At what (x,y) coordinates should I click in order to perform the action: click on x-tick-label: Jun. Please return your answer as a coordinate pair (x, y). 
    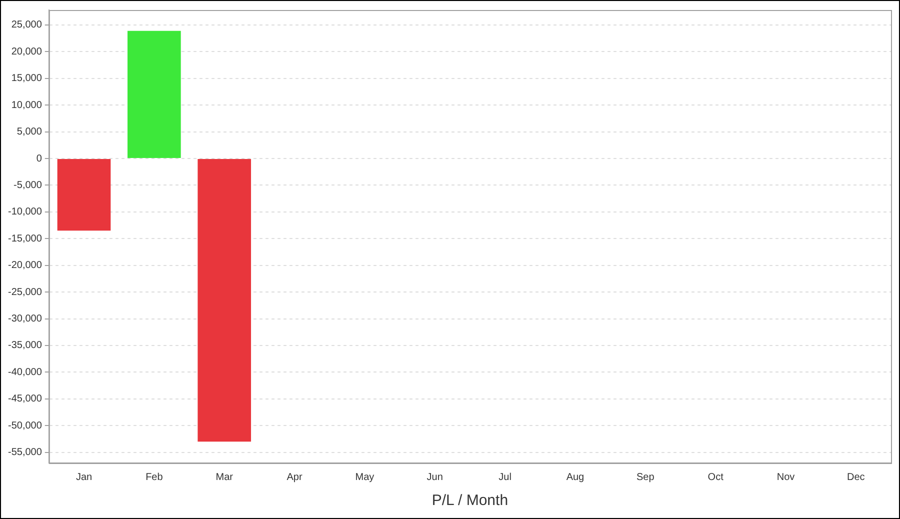
    Looking at the image, I should click on (434, 477).